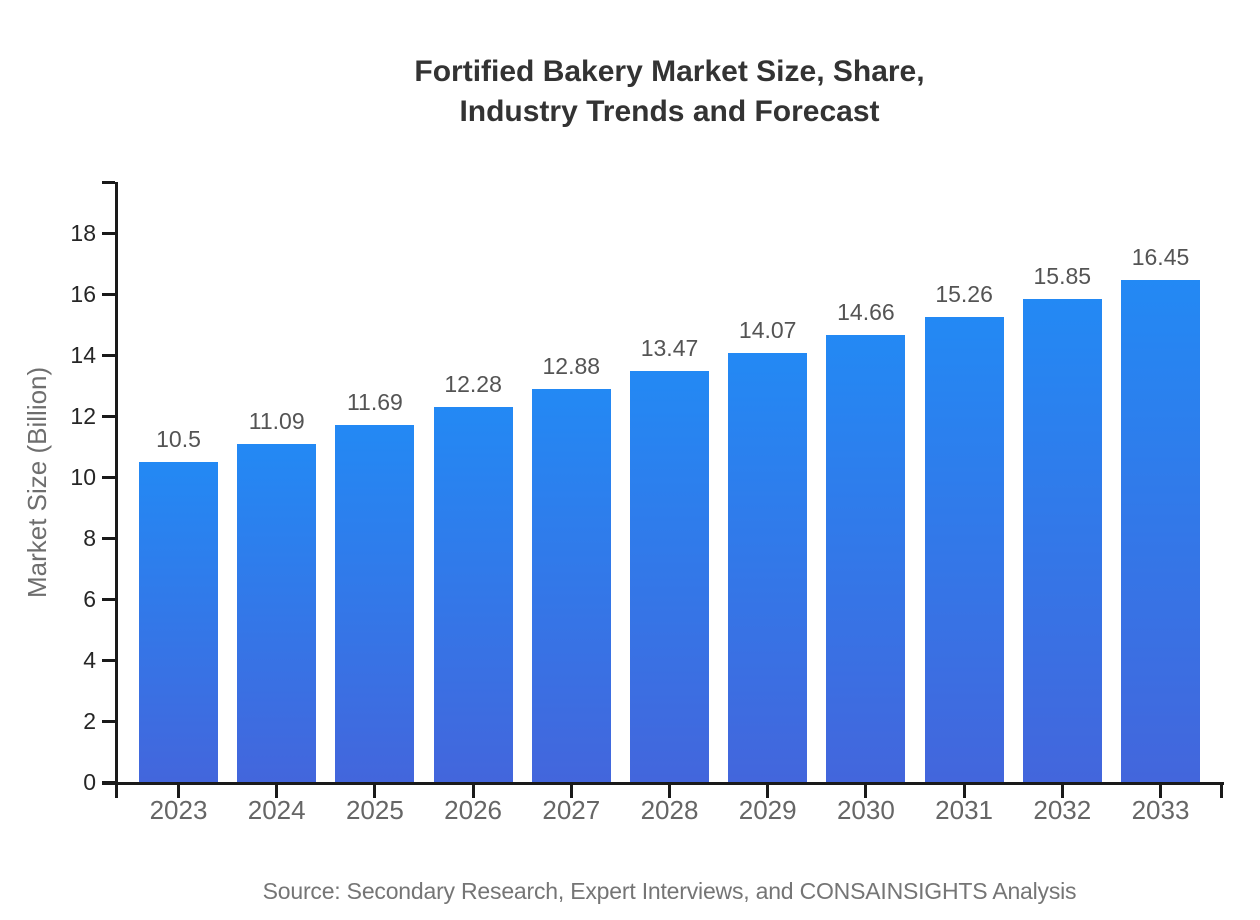  Describe the element at coordinates (669, 71) in the screenshot. I see `chart-title-line-1: Fortified Bakery Market Size, Share,` at that location.